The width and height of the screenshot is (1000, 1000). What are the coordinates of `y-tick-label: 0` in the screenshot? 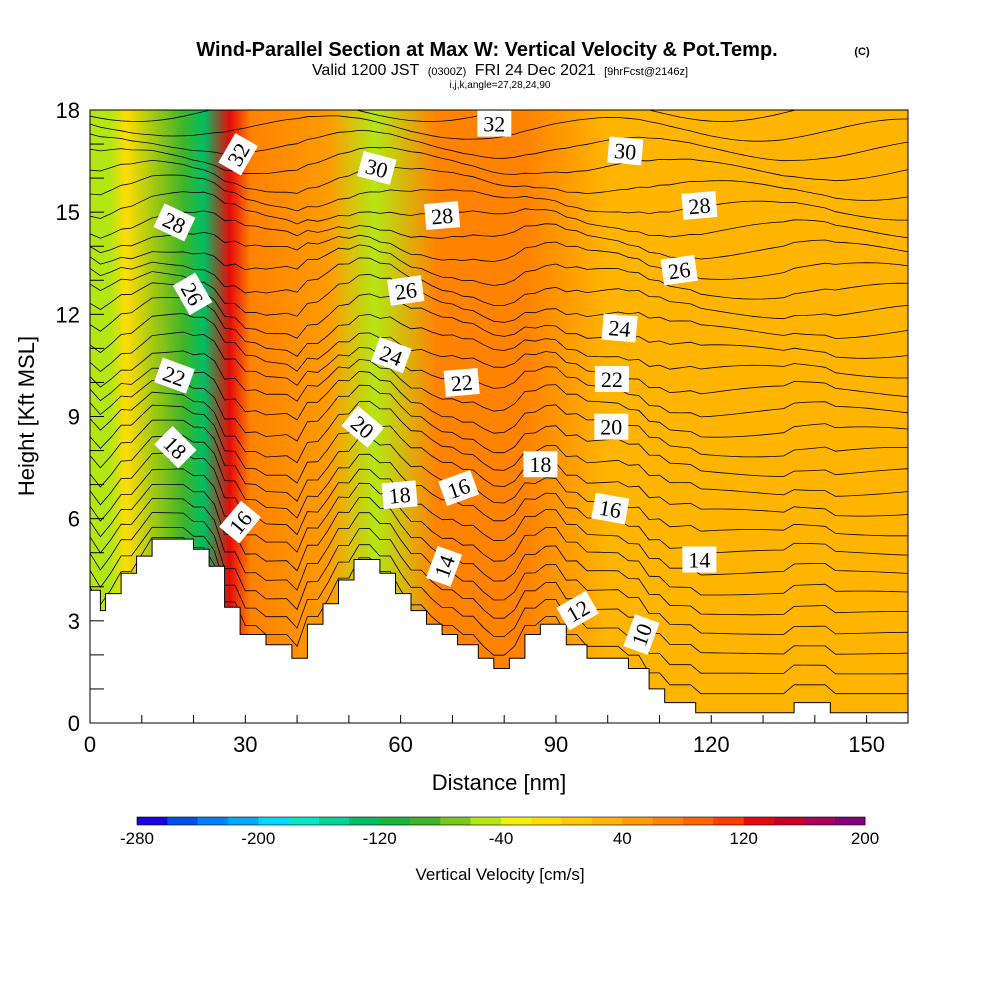 It's located at (74, 723).